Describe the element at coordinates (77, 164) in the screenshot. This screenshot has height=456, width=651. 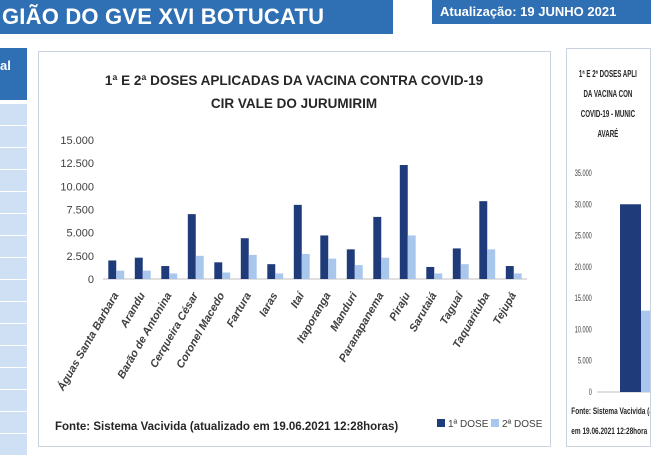
I see `y-tick-label: 12.500` at that location.